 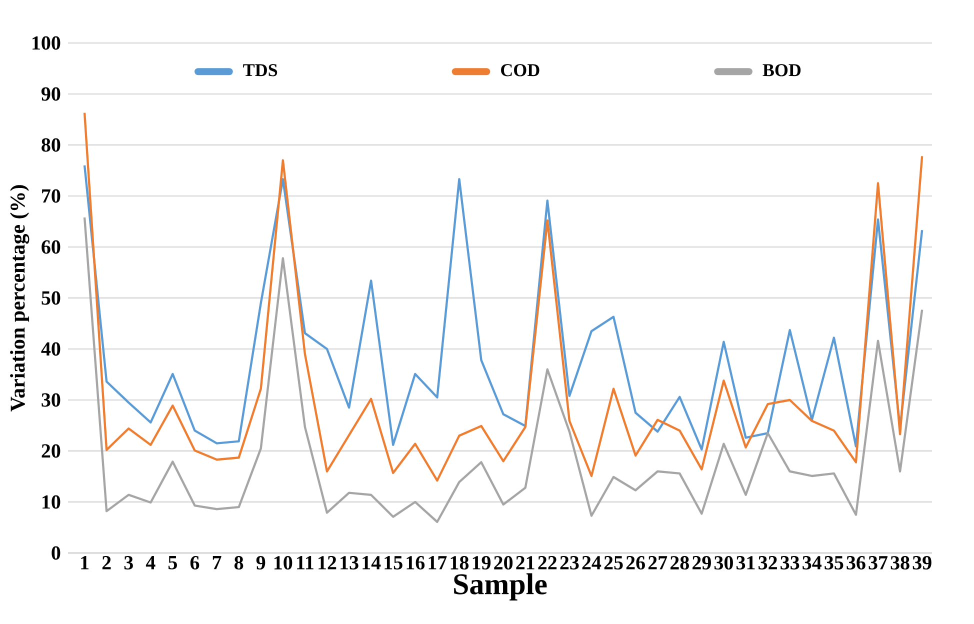 What do you see at coordinates (50, 94) in the screenshot?
I see `y-tick-label: 90` at bounding box center [50, 94].